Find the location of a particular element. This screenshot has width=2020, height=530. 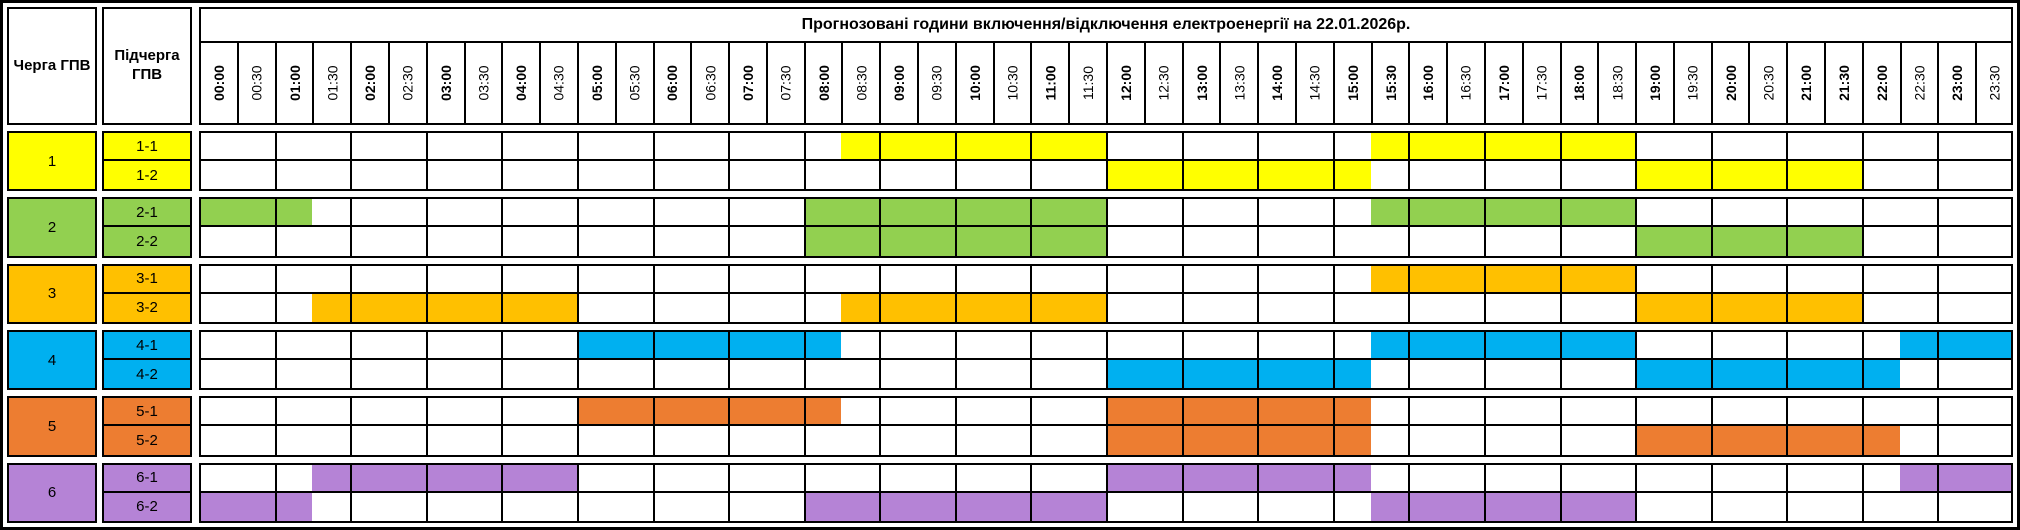

slot-2-1-23:30 is located at coordinates (1994, 212).